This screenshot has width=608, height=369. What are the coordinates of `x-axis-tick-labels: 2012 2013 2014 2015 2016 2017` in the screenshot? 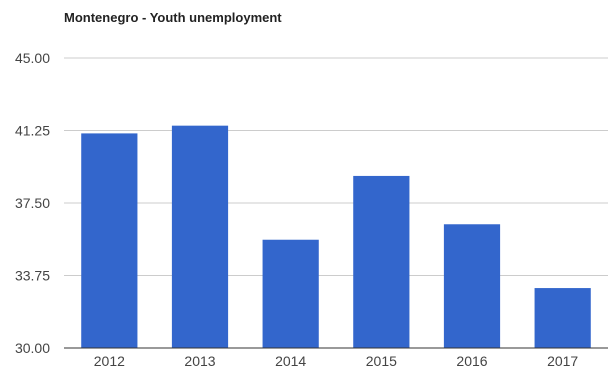 It's located at (336, 361).